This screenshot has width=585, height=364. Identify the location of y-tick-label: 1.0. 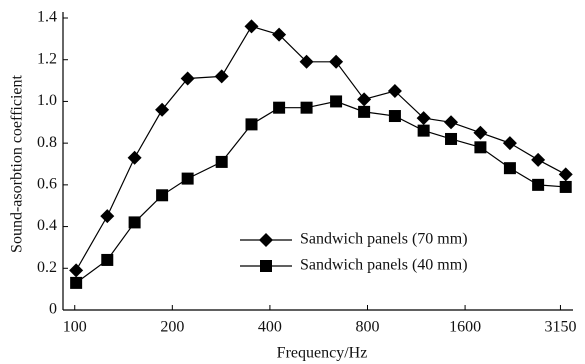
(47, 100).